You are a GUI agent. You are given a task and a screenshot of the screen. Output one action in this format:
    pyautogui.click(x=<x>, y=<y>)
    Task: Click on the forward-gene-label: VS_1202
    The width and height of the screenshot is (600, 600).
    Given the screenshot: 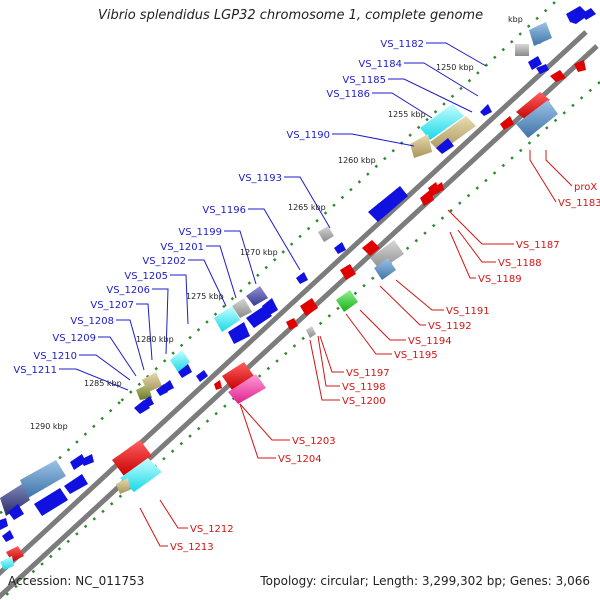 What is the action you would take?
    pyautogui.click(x=164, y=261)
    